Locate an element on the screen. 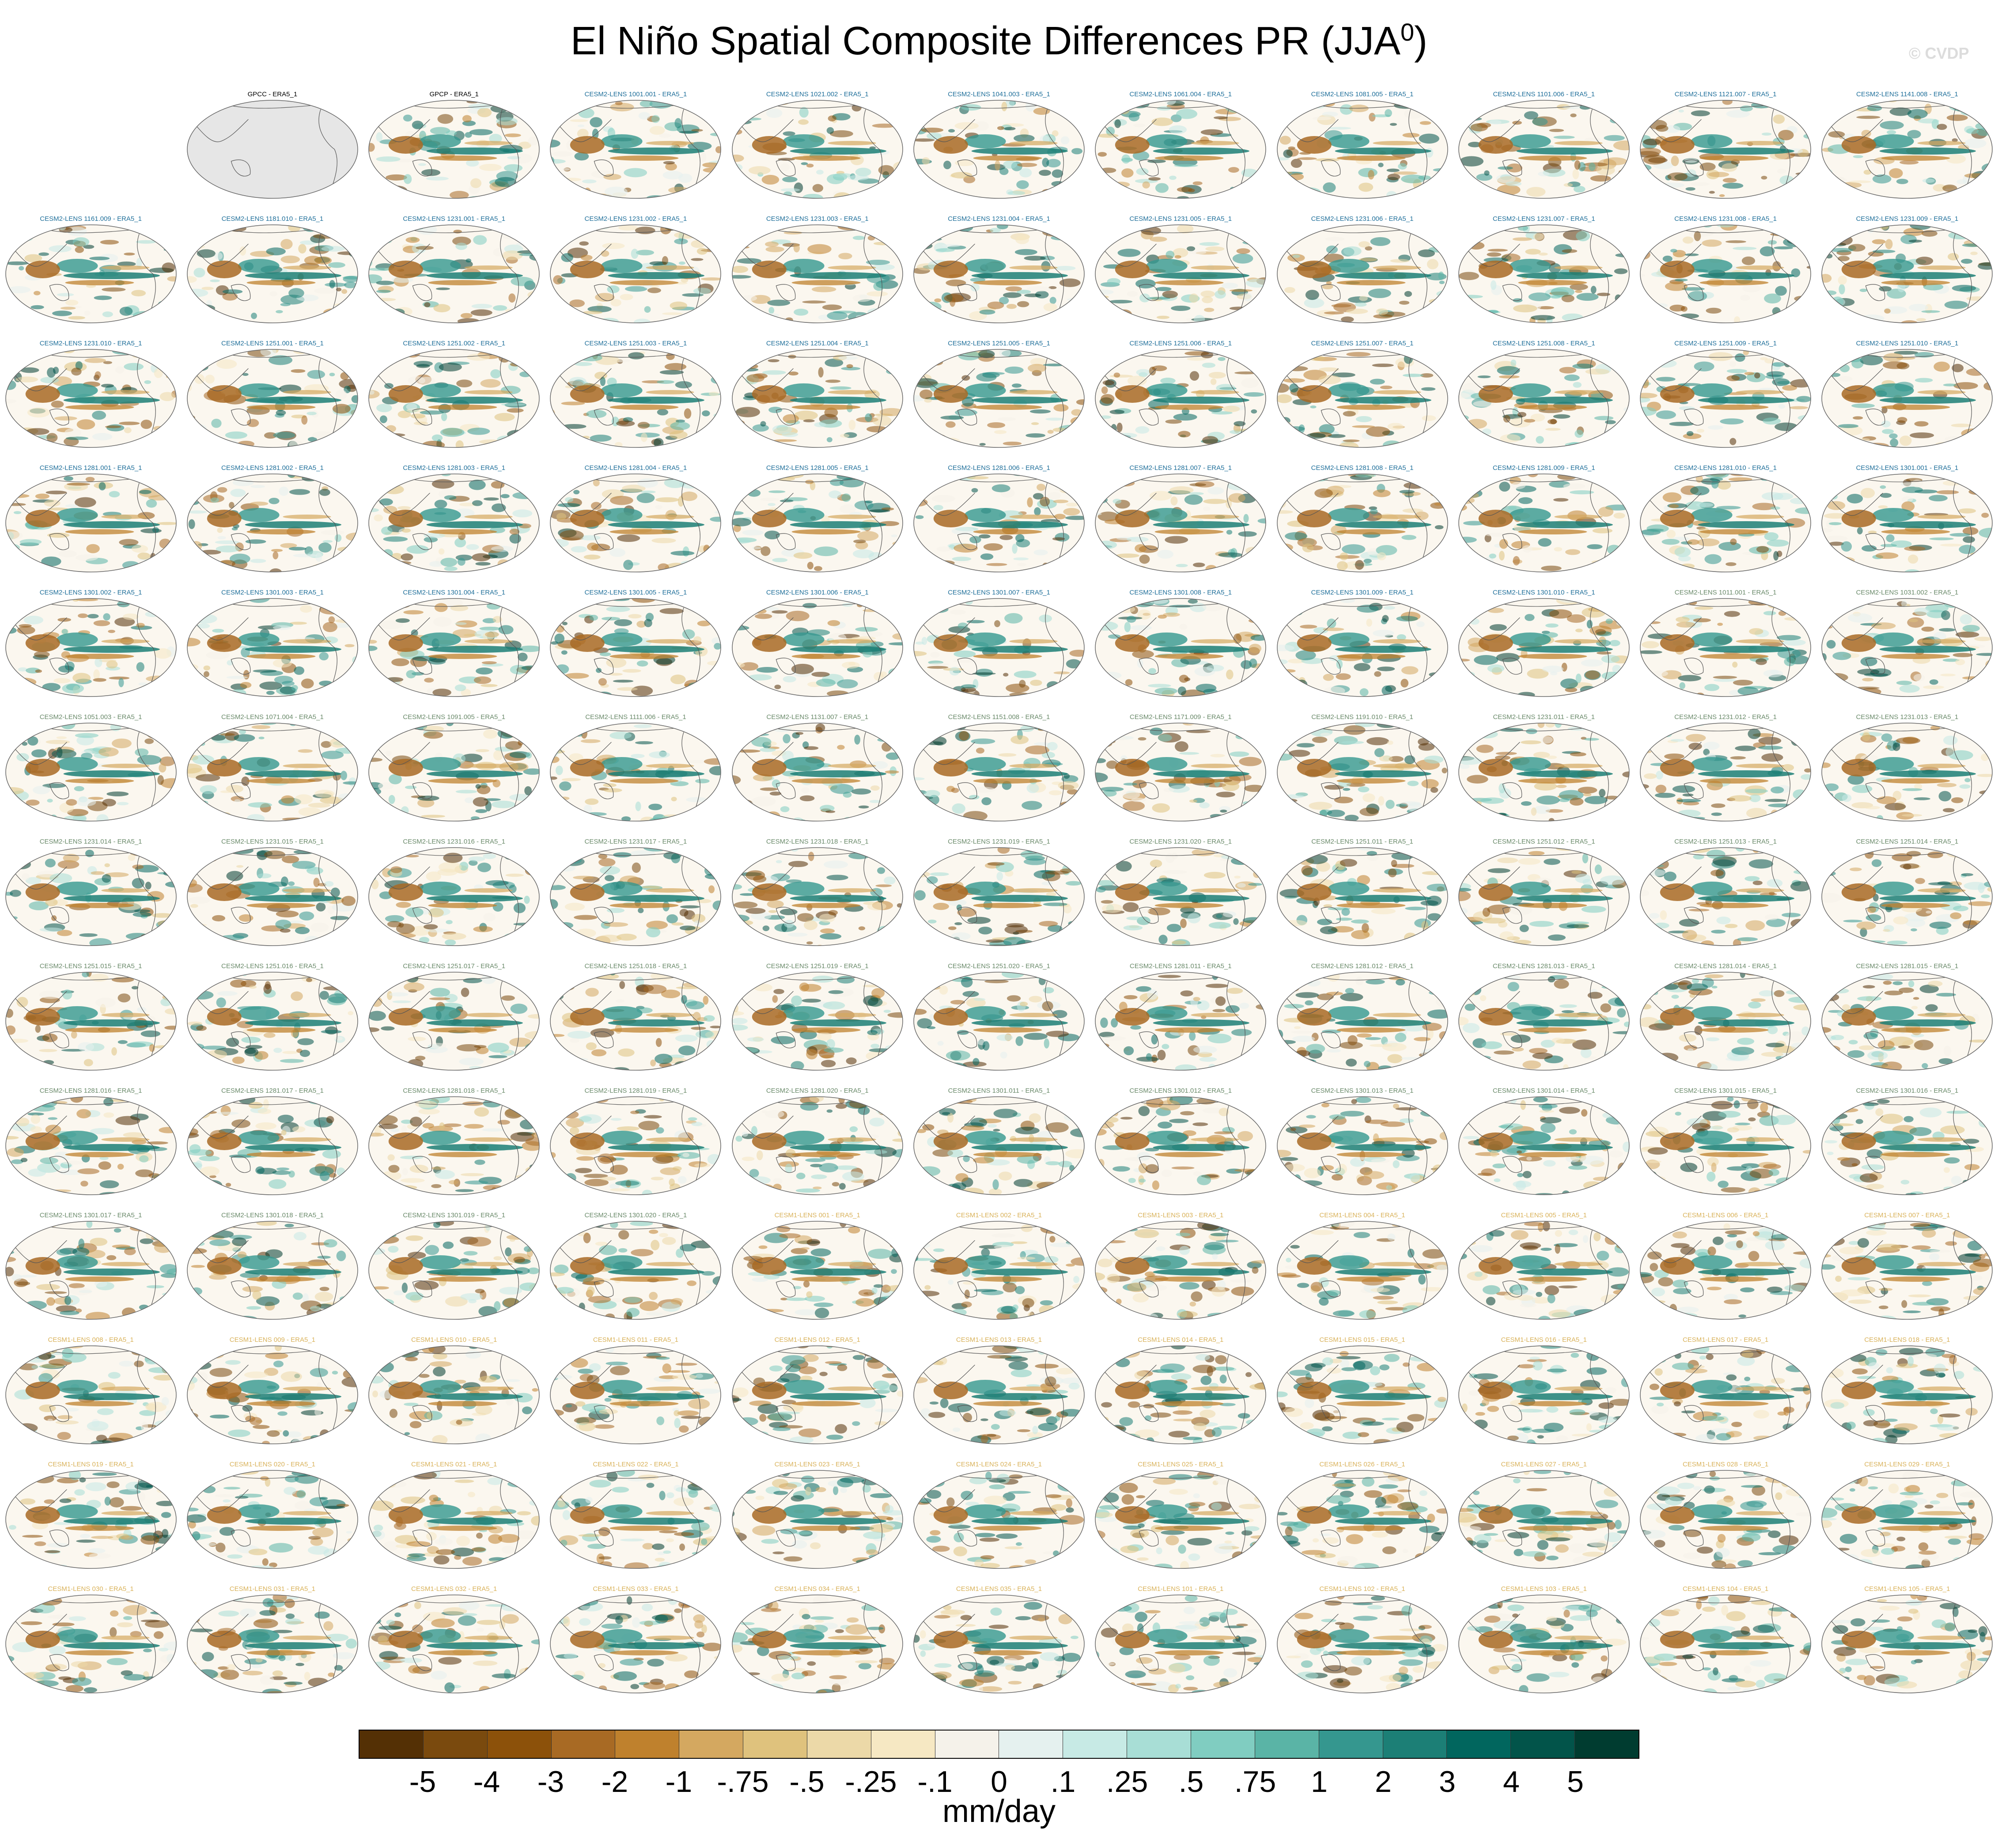 The height and width of the screenshot is (1848, 1998). map-panel-label: CESM2-LENS 1001.001 - ERA5_1 is located at coordinates (635, 94).